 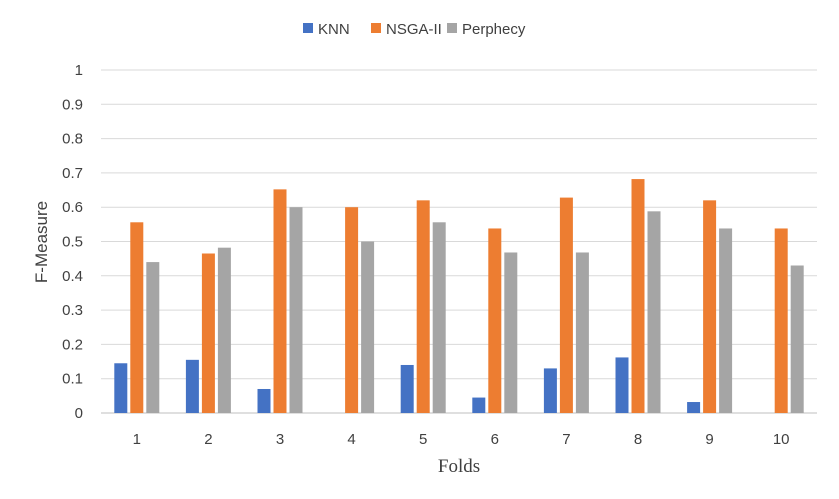 I want to click on y-tick-label: 0.1, so click(x=72, y=379).